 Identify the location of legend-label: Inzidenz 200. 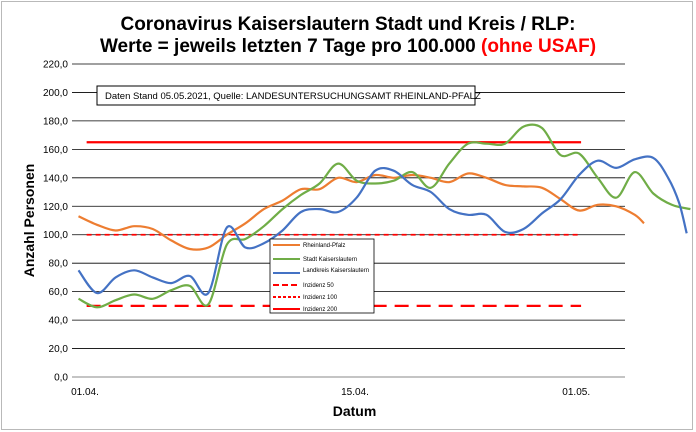
(320, 310).